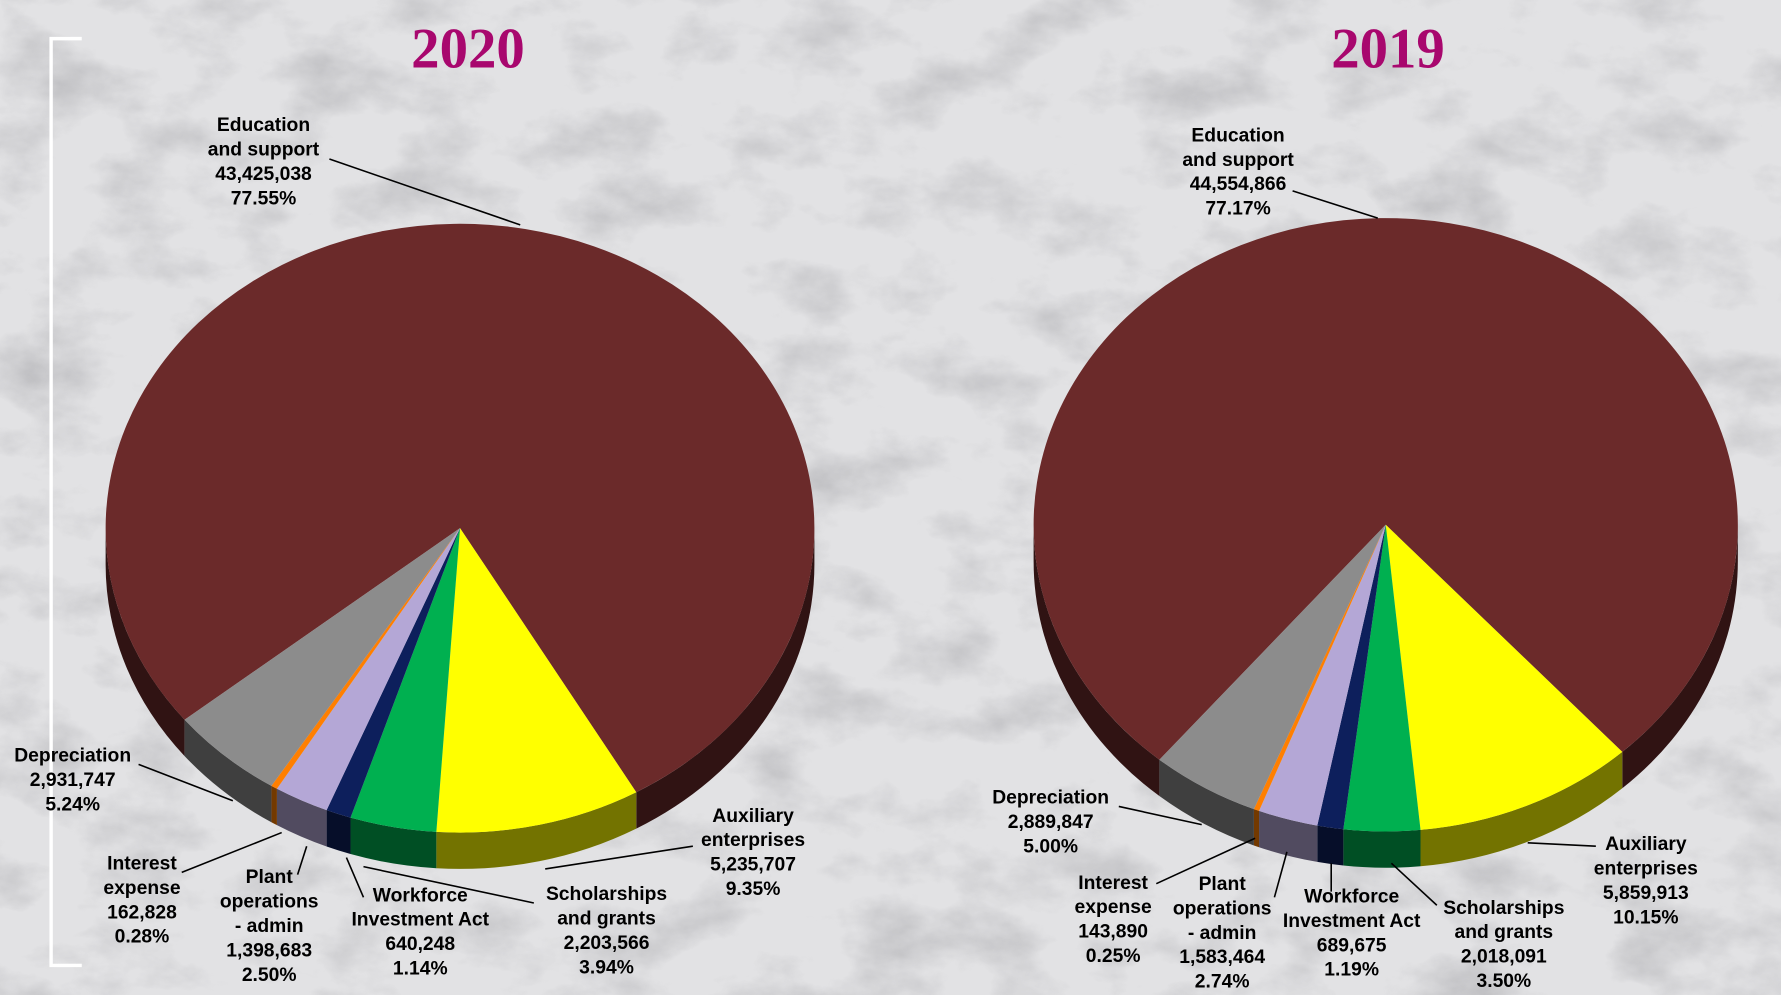  What do you see at coordinates (1113, 907) in the screenshot?
I see `category-label: expense` at bounding box center [1113, 907].